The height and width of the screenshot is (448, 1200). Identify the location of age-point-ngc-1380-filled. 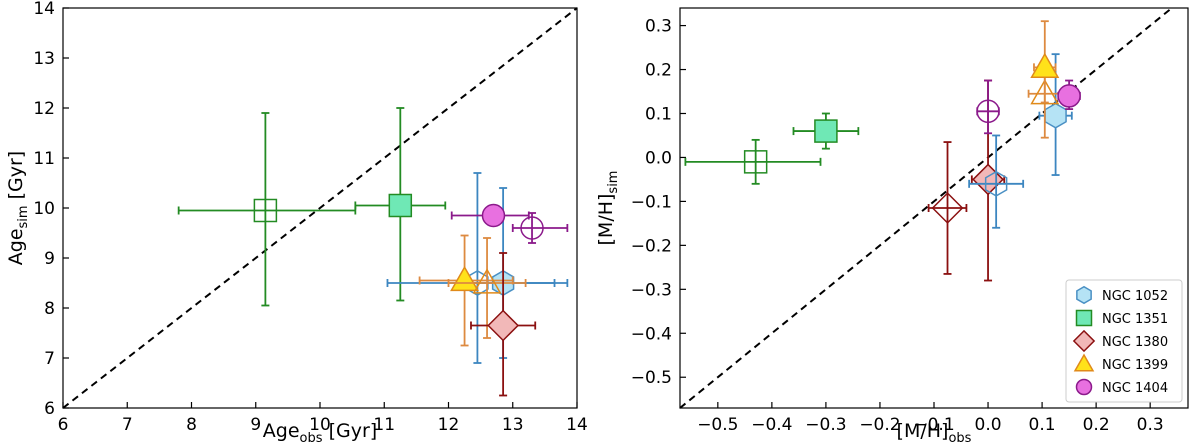
(503, 324).